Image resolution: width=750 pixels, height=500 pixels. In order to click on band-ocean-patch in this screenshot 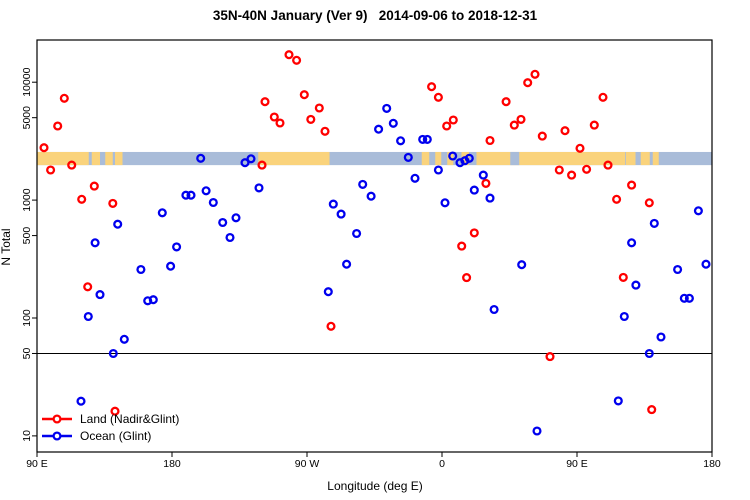, I will do `click(515, 158)`.